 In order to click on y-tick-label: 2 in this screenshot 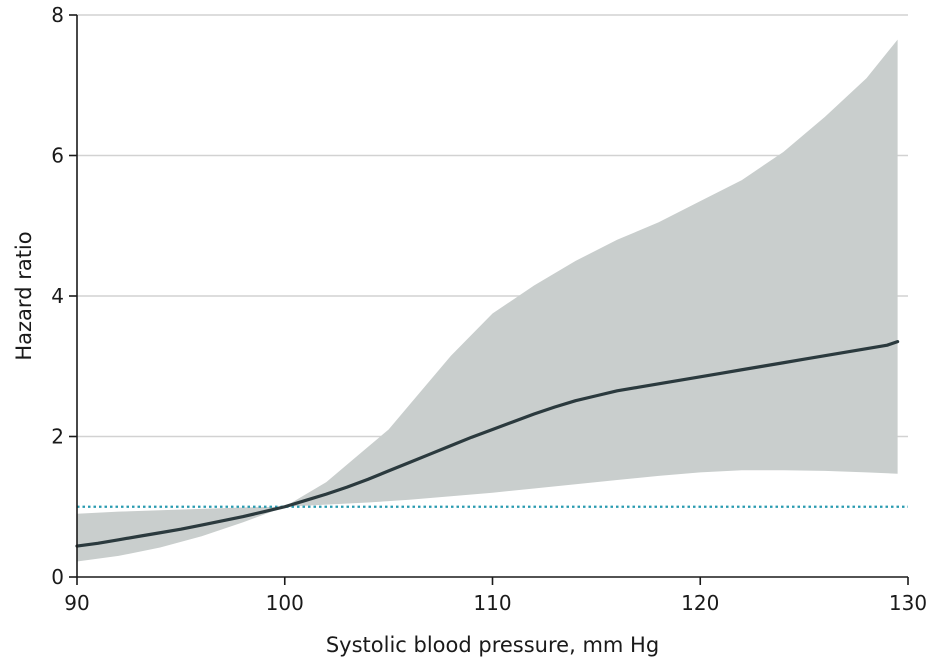, I will do `click(57, 437)`.